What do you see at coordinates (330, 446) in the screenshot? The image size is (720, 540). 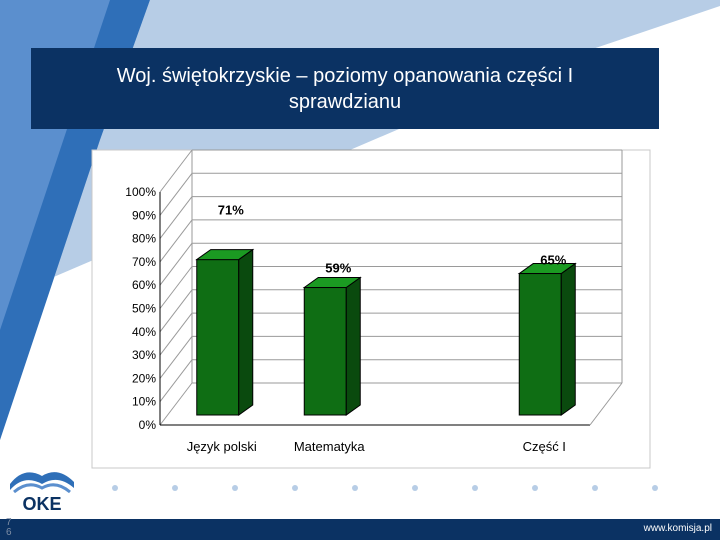 I see `x-tick-label: Matematyka` at bounding box center [330, 446].